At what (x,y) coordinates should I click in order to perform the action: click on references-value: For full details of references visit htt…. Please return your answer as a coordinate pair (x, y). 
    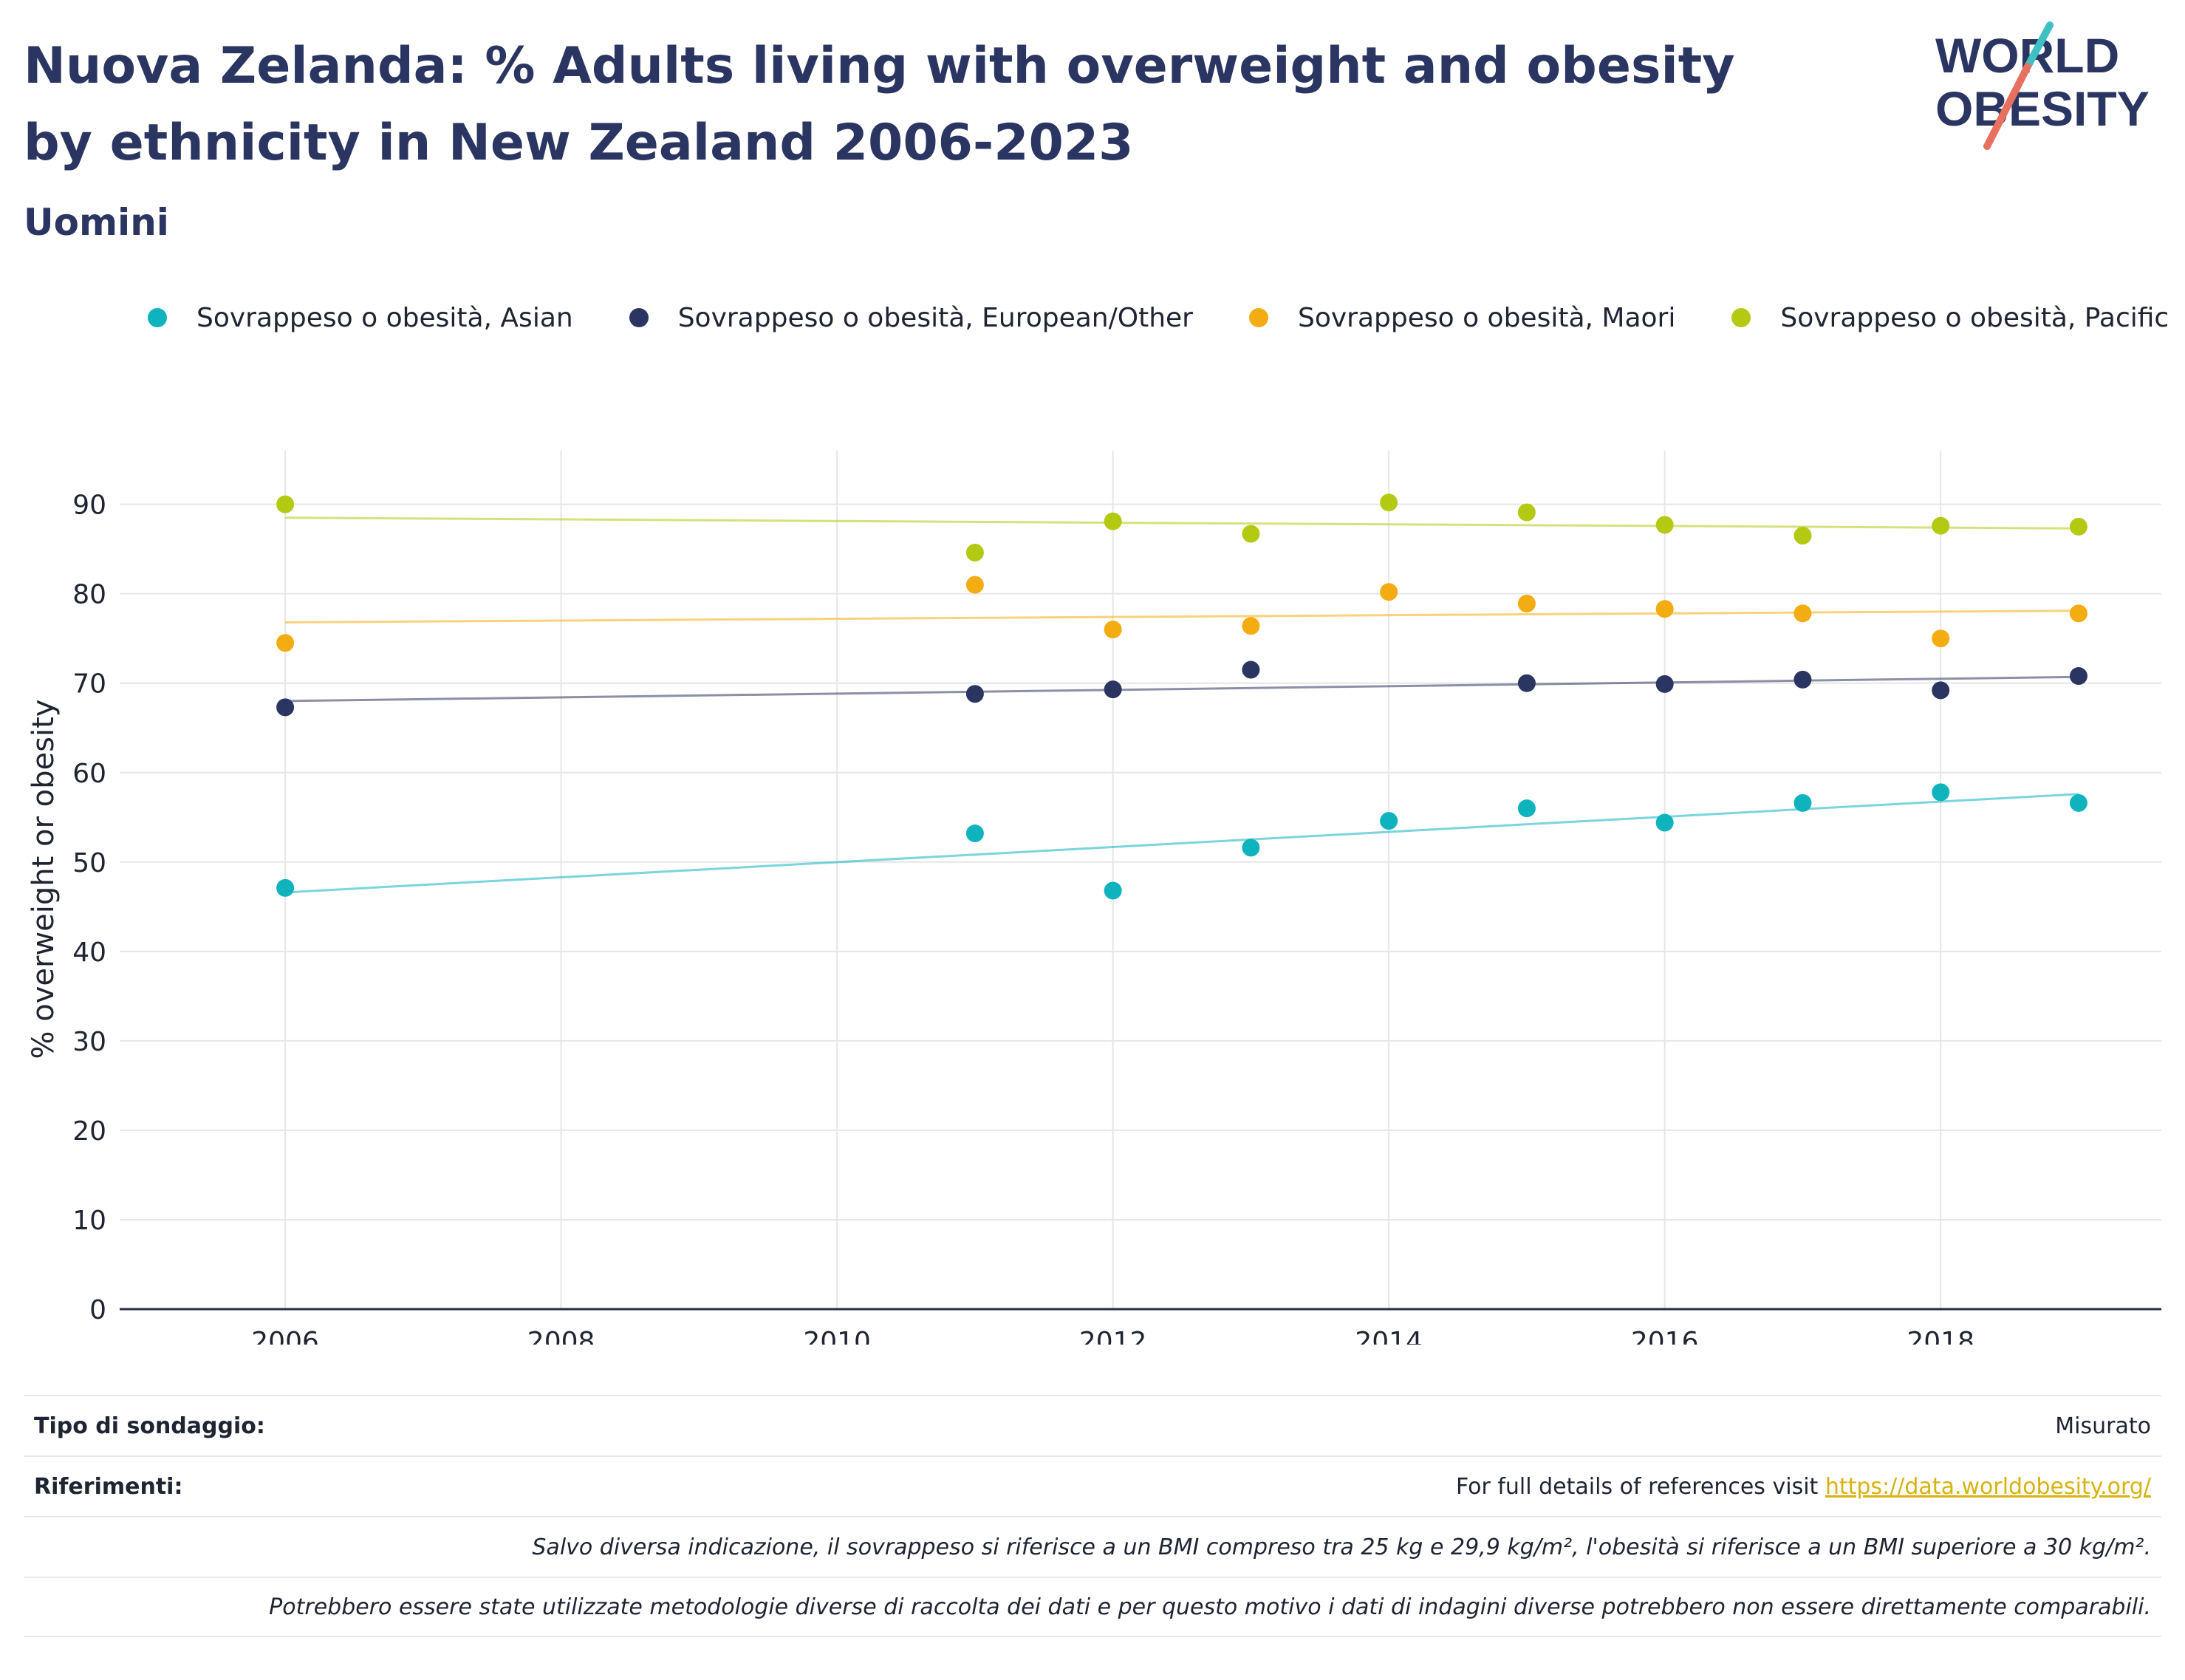
    Looking at the image, I should click on (1803, 1487).